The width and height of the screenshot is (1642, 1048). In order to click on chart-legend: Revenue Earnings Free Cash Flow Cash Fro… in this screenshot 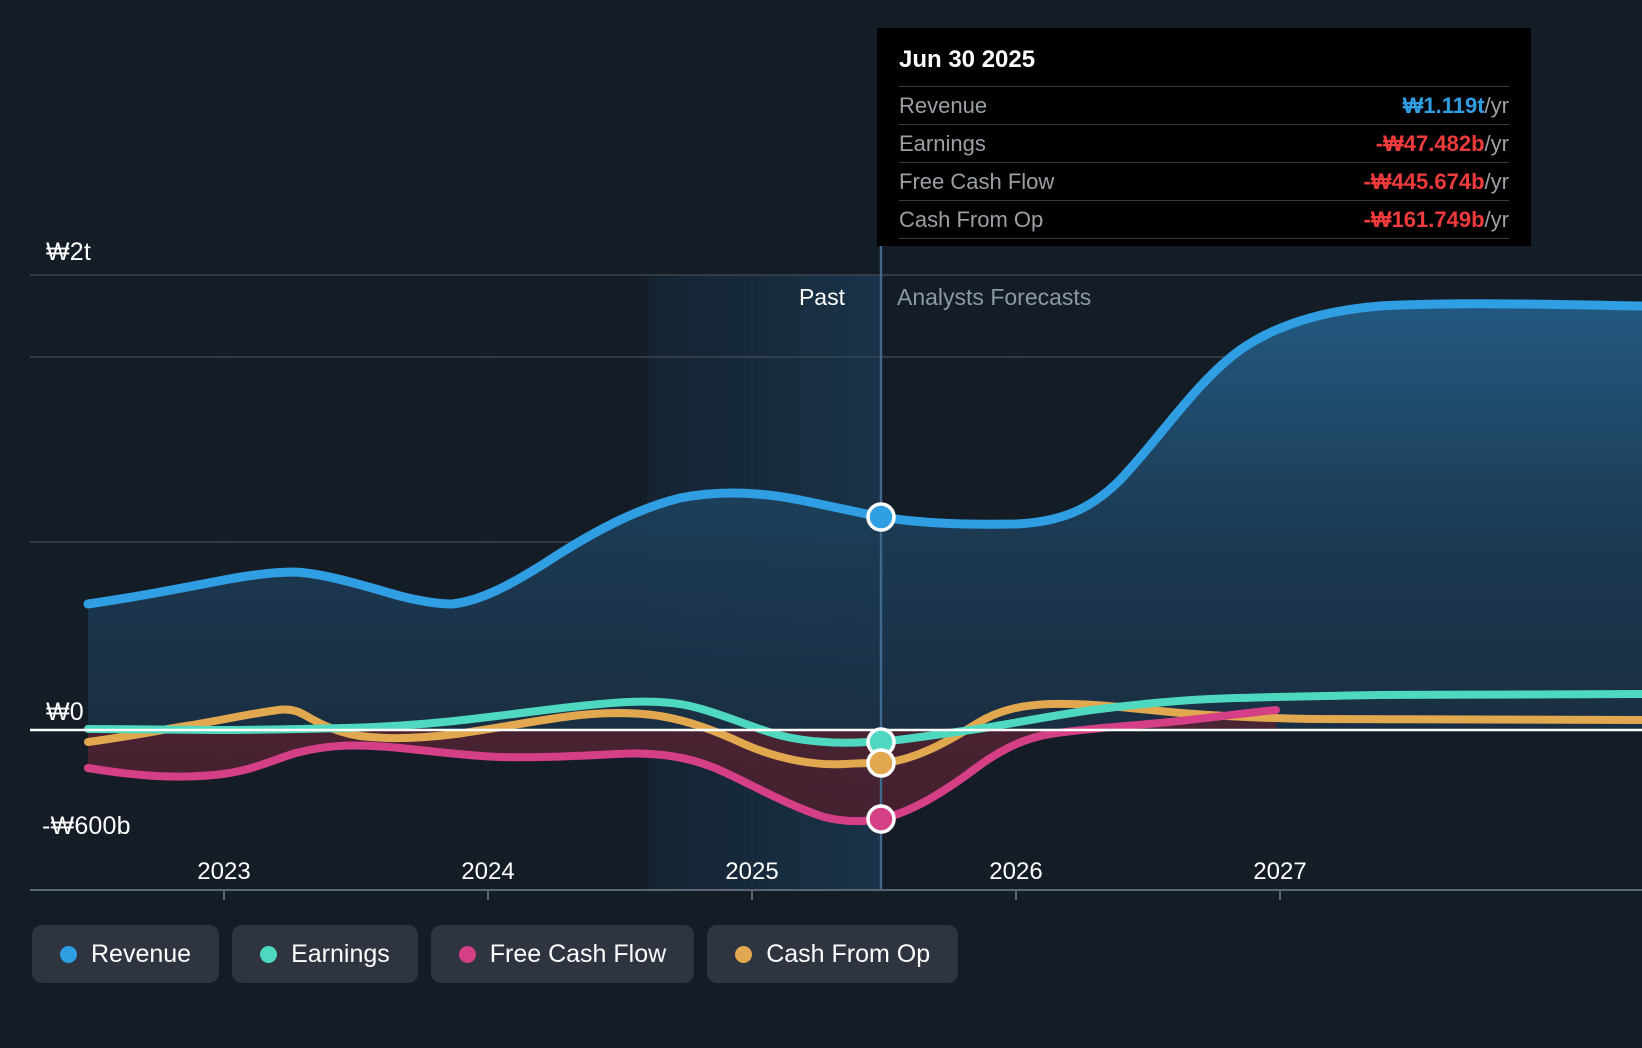, I will do `click(495, 954)`.